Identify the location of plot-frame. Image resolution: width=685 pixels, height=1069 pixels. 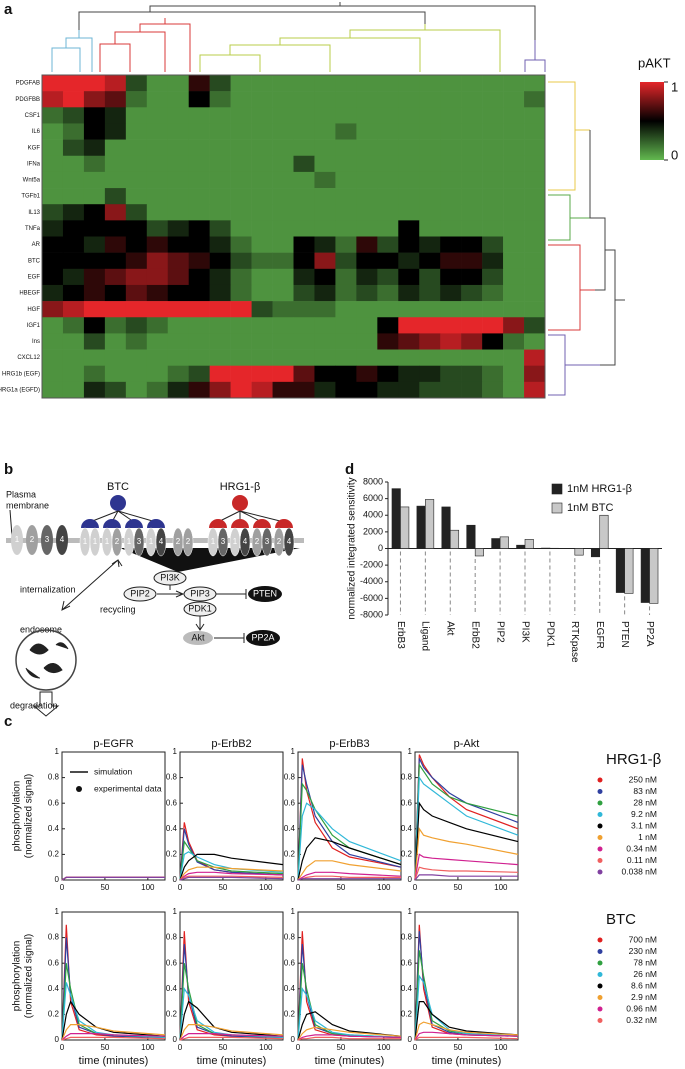
(231, 816).